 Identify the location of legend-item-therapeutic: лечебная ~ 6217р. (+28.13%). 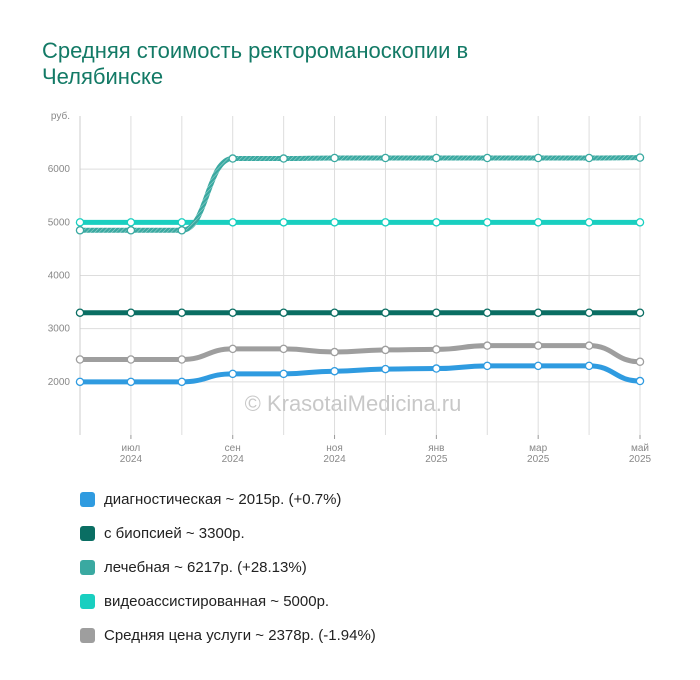
(228, 567).